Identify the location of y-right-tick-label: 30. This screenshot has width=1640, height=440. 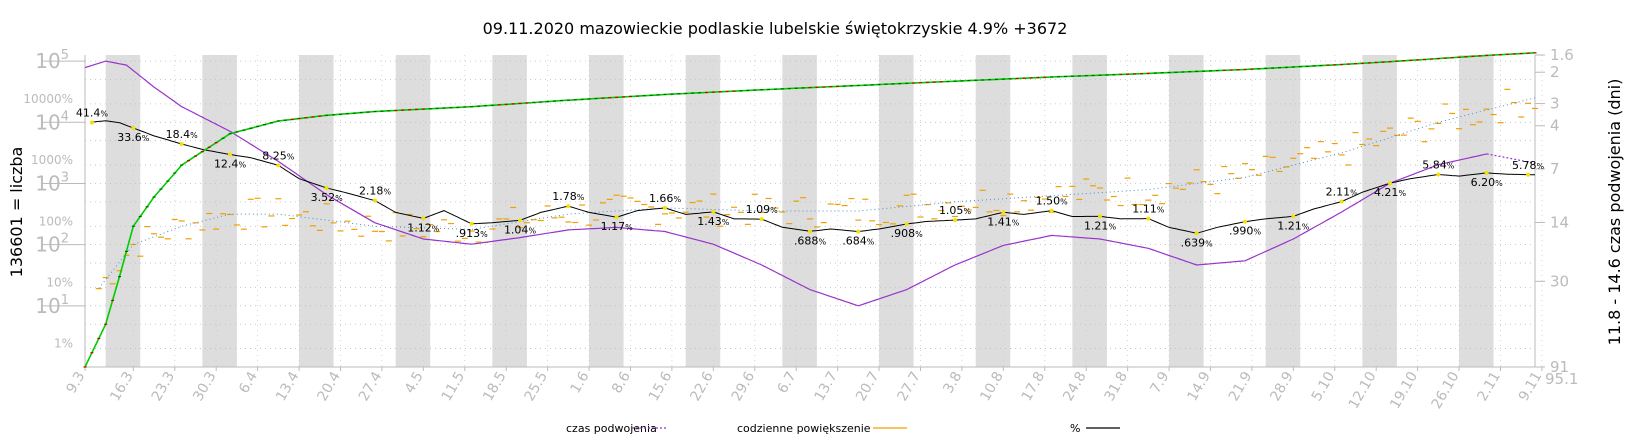
(1559, 281).